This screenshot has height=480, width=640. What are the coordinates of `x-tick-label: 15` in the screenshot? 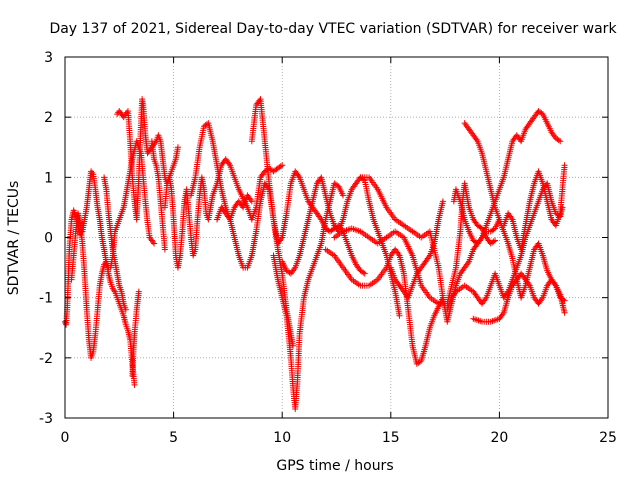 It's located at (391, 438).